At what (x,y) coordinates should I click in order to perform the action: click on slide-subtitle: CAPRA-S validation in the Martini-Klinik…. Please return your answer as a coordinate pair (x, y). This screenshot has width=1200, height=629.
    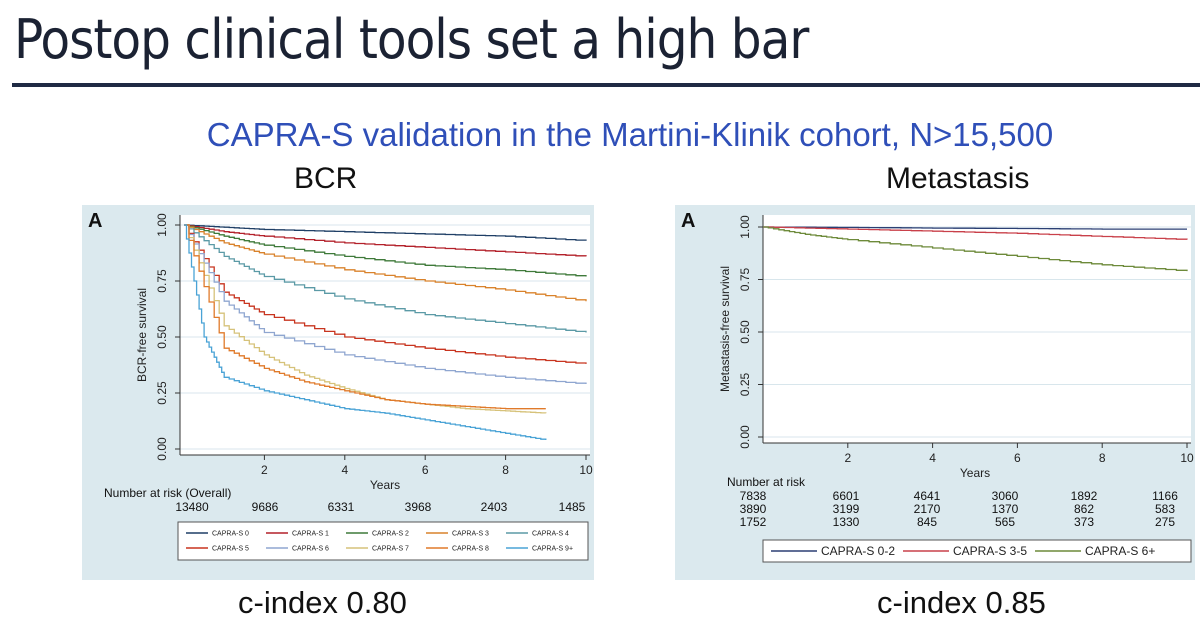
    Looking at the image, I should click on (630, 134).